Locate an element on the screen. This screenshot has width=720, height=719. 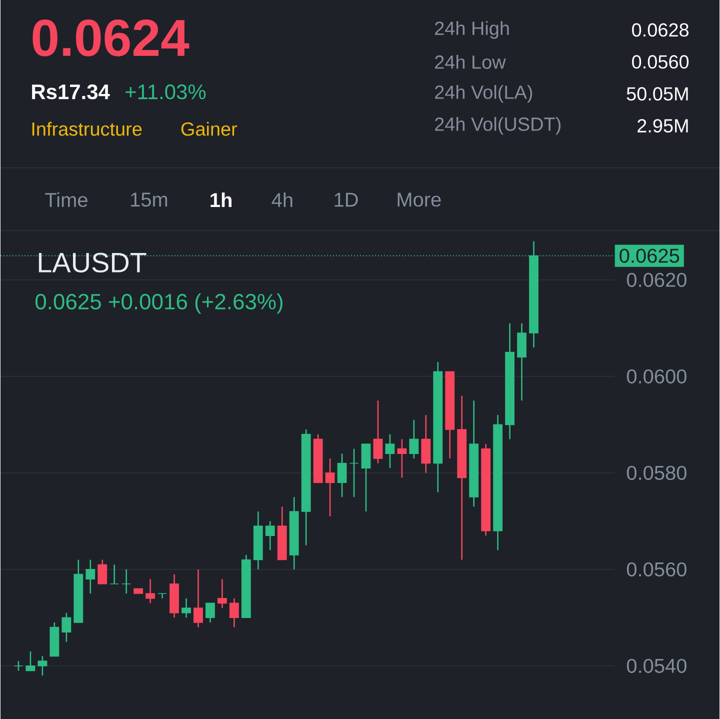
text: 50.05M is located at coordinates (657, 94).